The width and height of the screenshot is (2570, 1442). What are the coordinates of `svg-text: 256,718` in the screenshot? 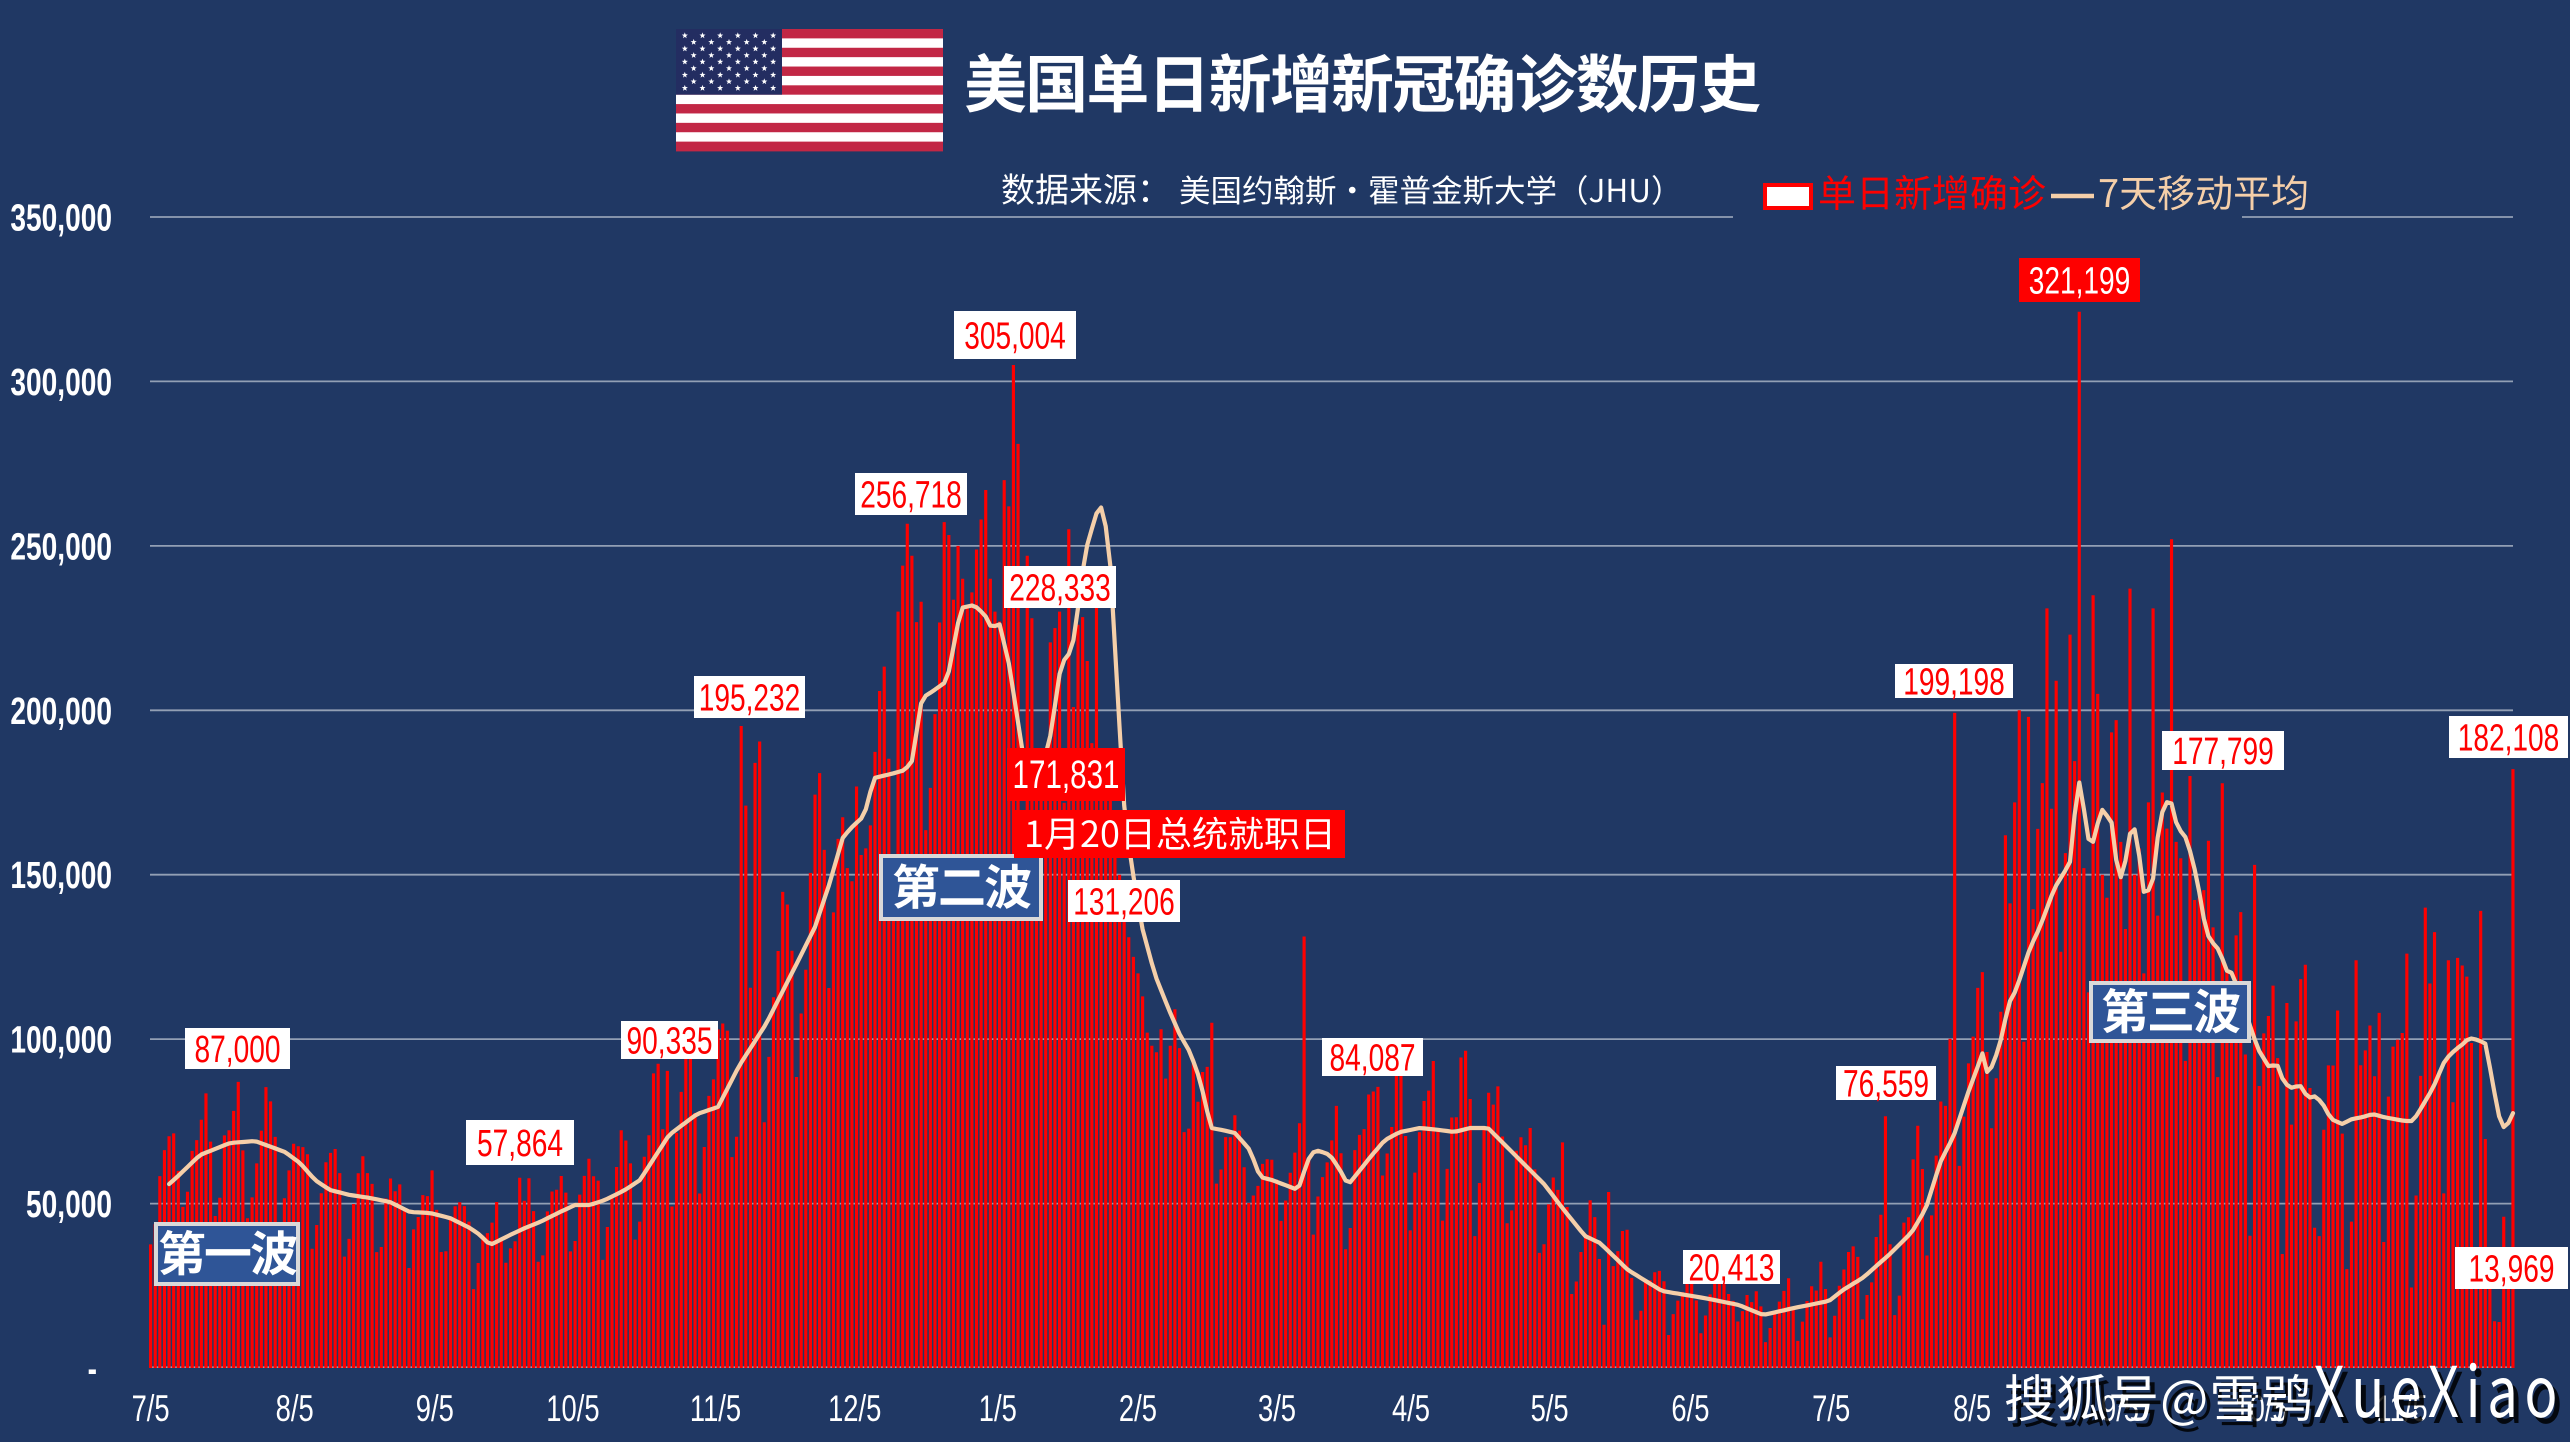 It's located at (911, 496).